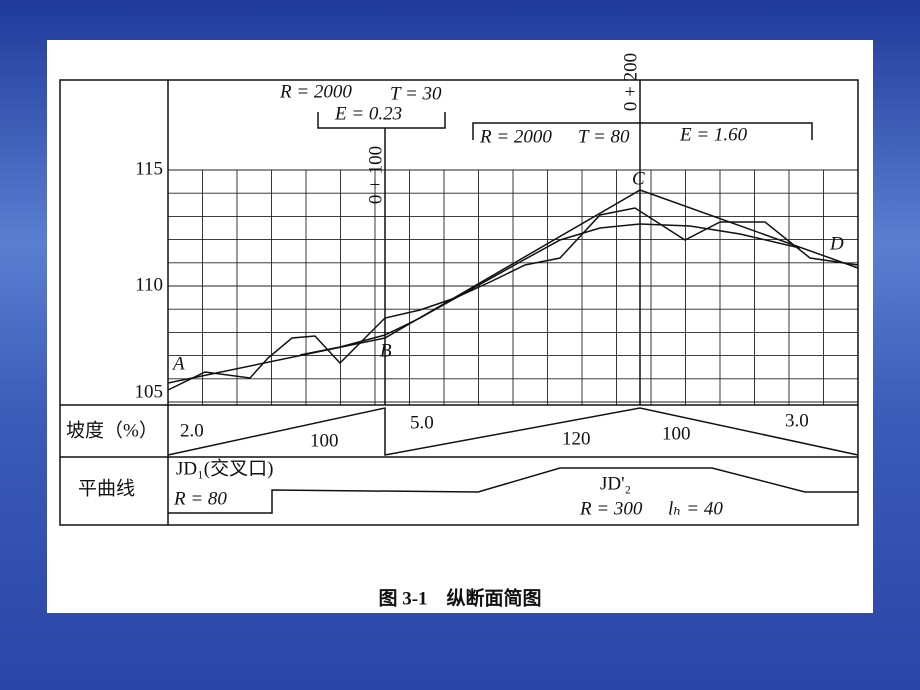 The height and width of the screenshot is (690, 920). Describe the element at coordinates (713, 134) in the screenshot. I see `label: E = 1.60` at that location.